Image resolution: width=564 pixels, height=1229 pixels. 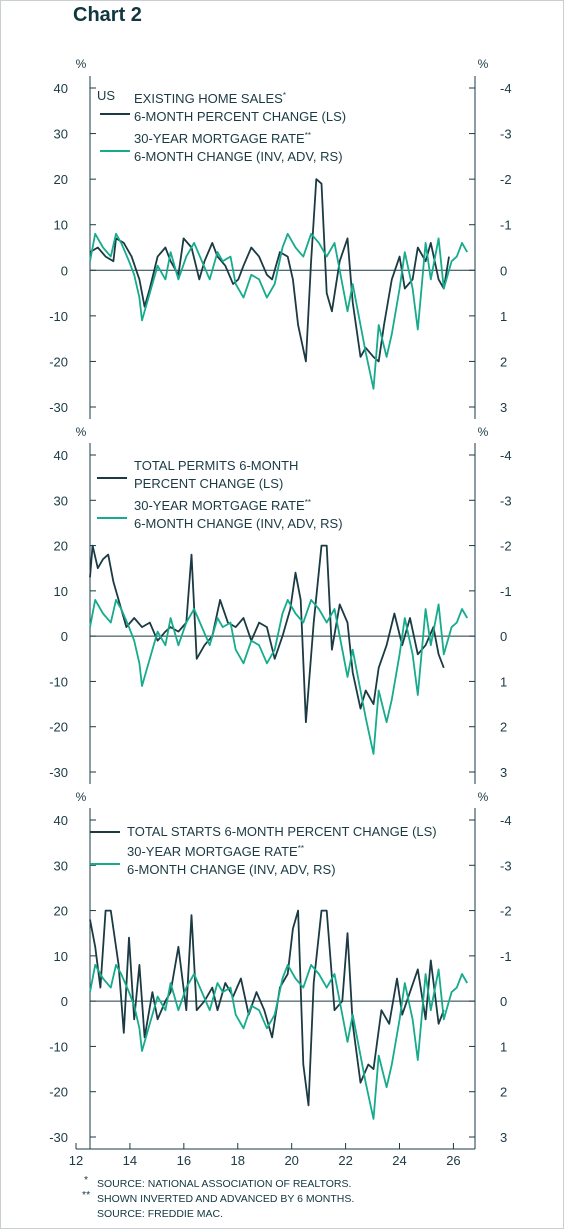 What do you see at coordinates (184, 1160) in the screenshot?
I see `x-tick-label: 16` at bounding box center [184, 1160].